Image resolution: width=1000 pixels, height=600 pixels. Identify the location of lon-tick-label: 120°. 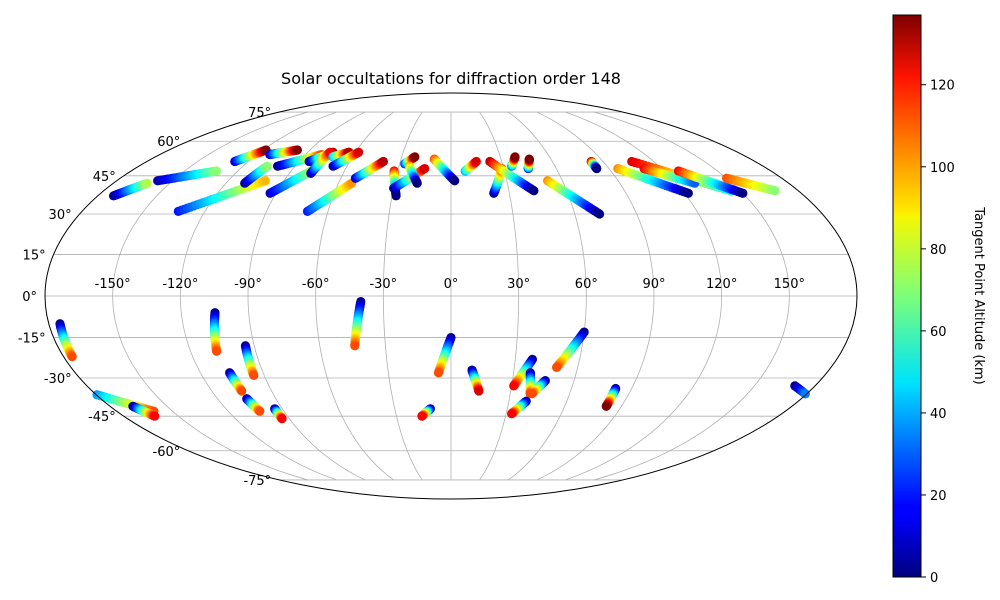
(721, 284).